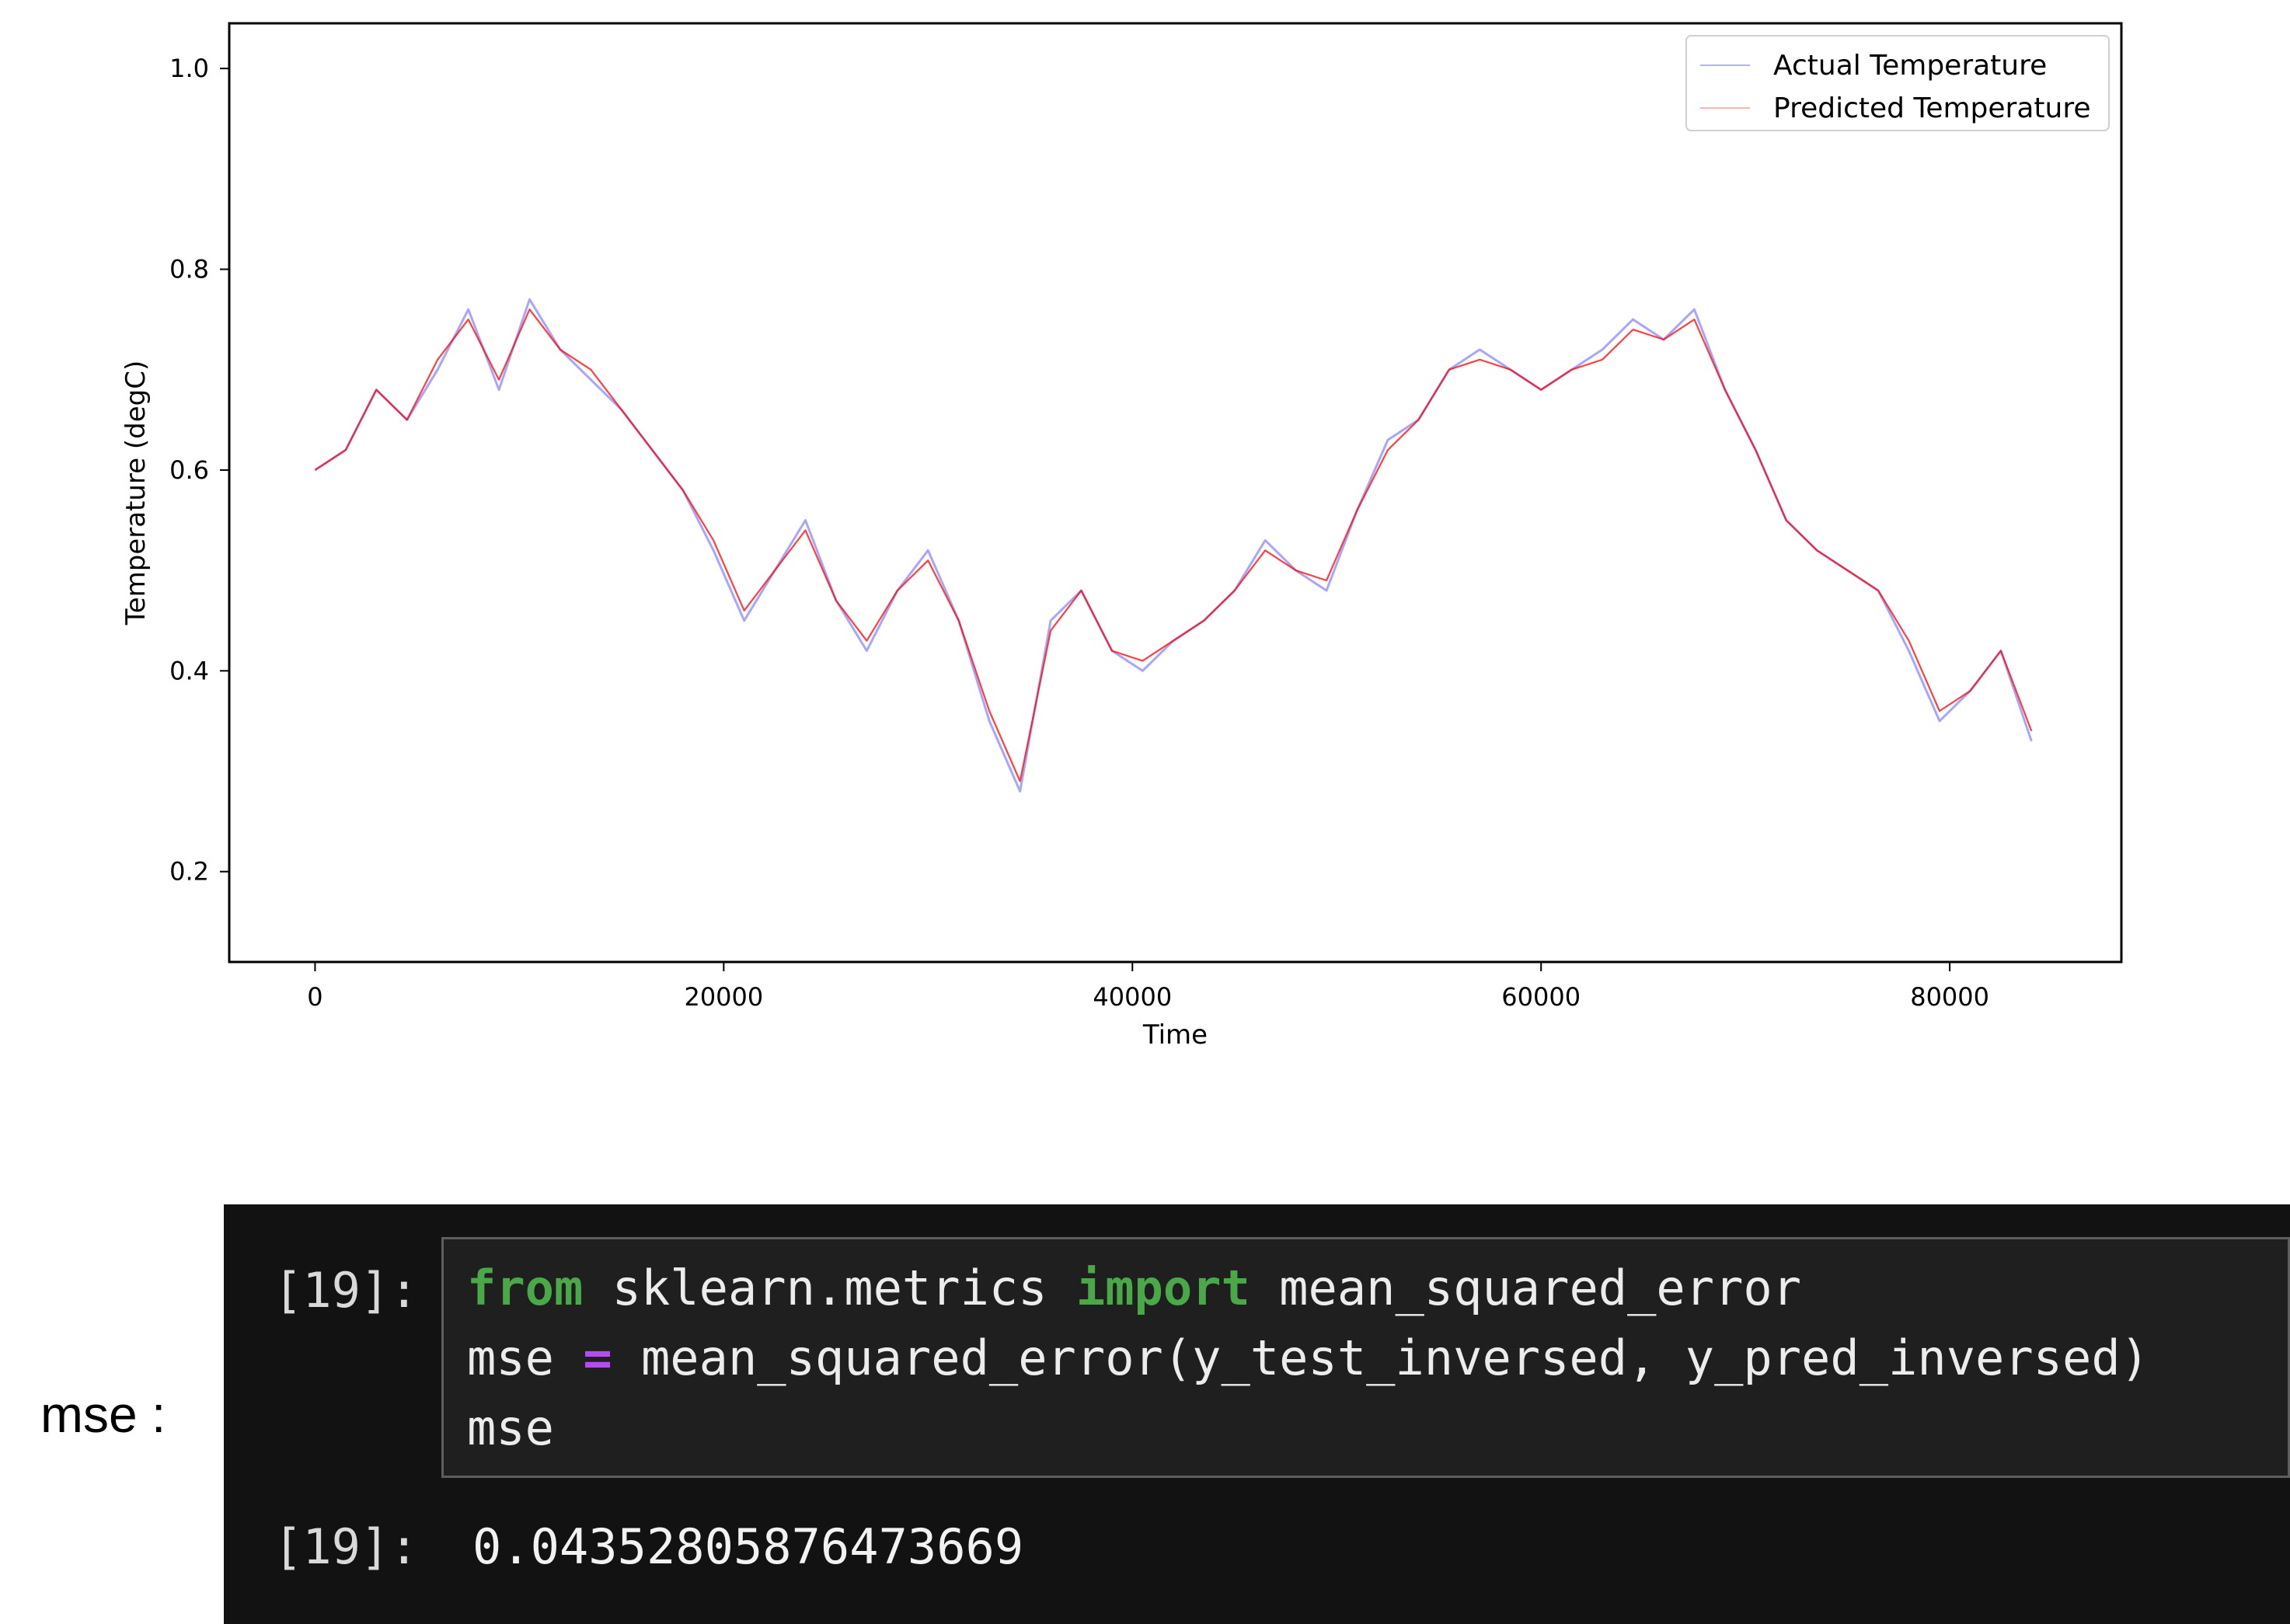  I want to click on y-tick-label: 1.0, so click(189, 68).